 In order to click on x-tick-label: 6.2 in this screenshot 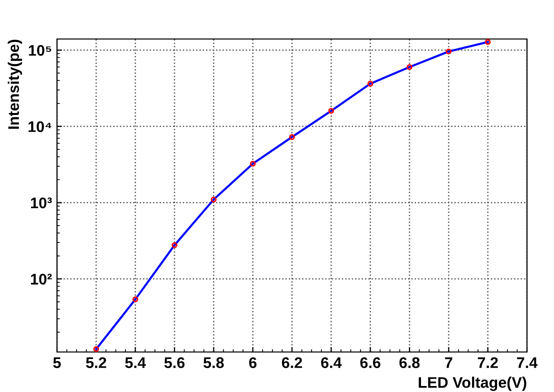, I will do `click(292, 362)`.